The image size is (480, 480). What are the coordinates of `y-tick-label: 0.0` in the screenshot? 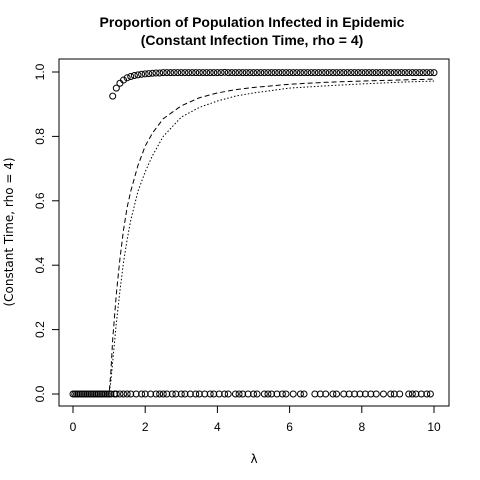 It's located at (40, 393).